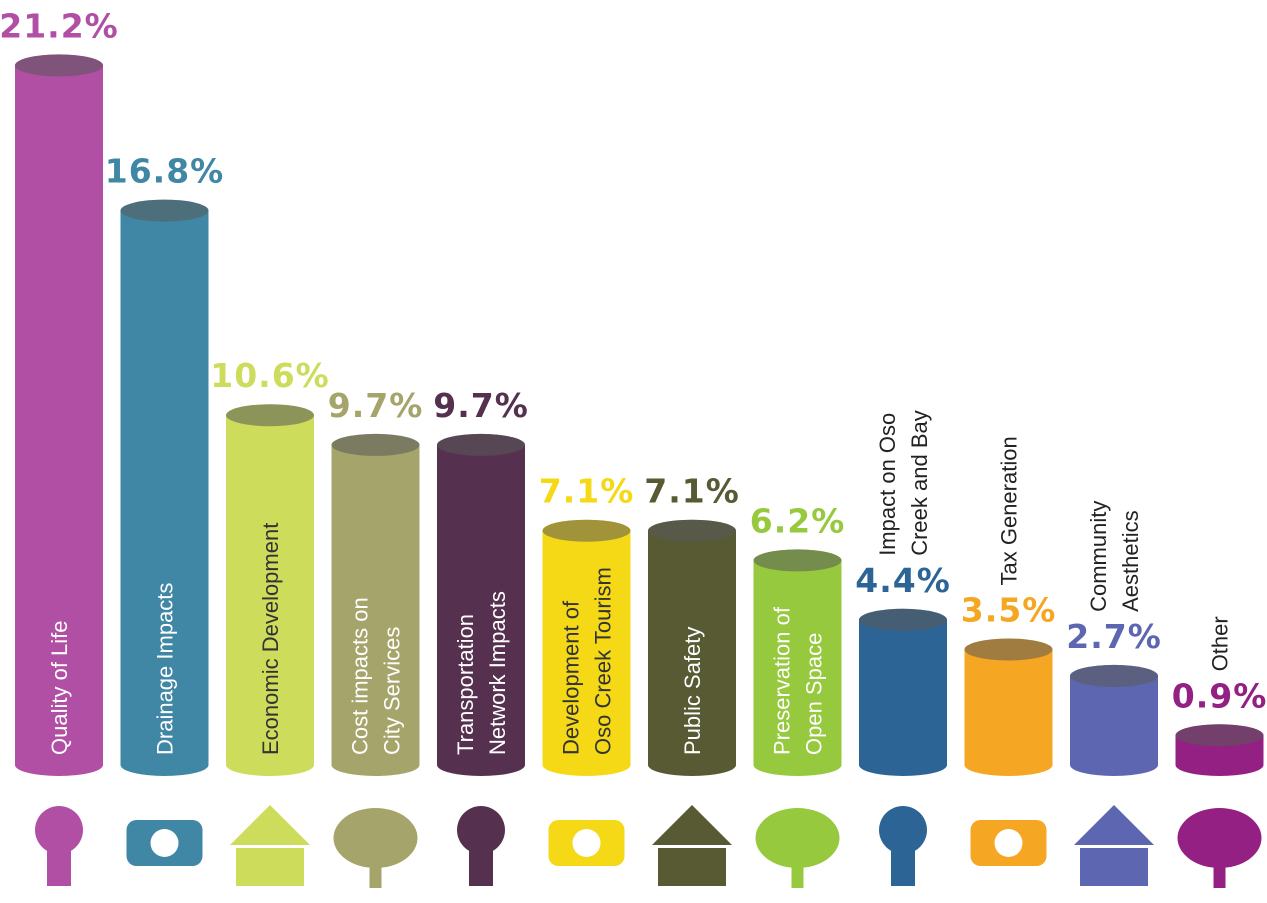  Describe the element at coordinates (1114, 636) in the screenshot. I see `value-label: 2.7%` at that location.